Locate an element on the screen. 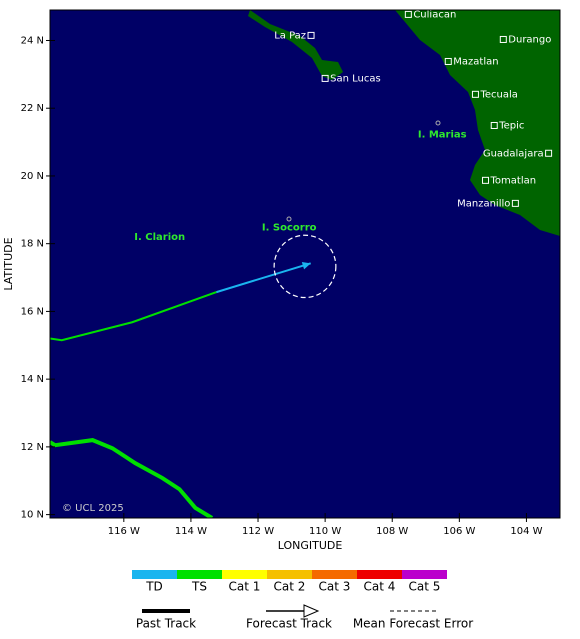  baja-california is located at coordinates (295, 45).